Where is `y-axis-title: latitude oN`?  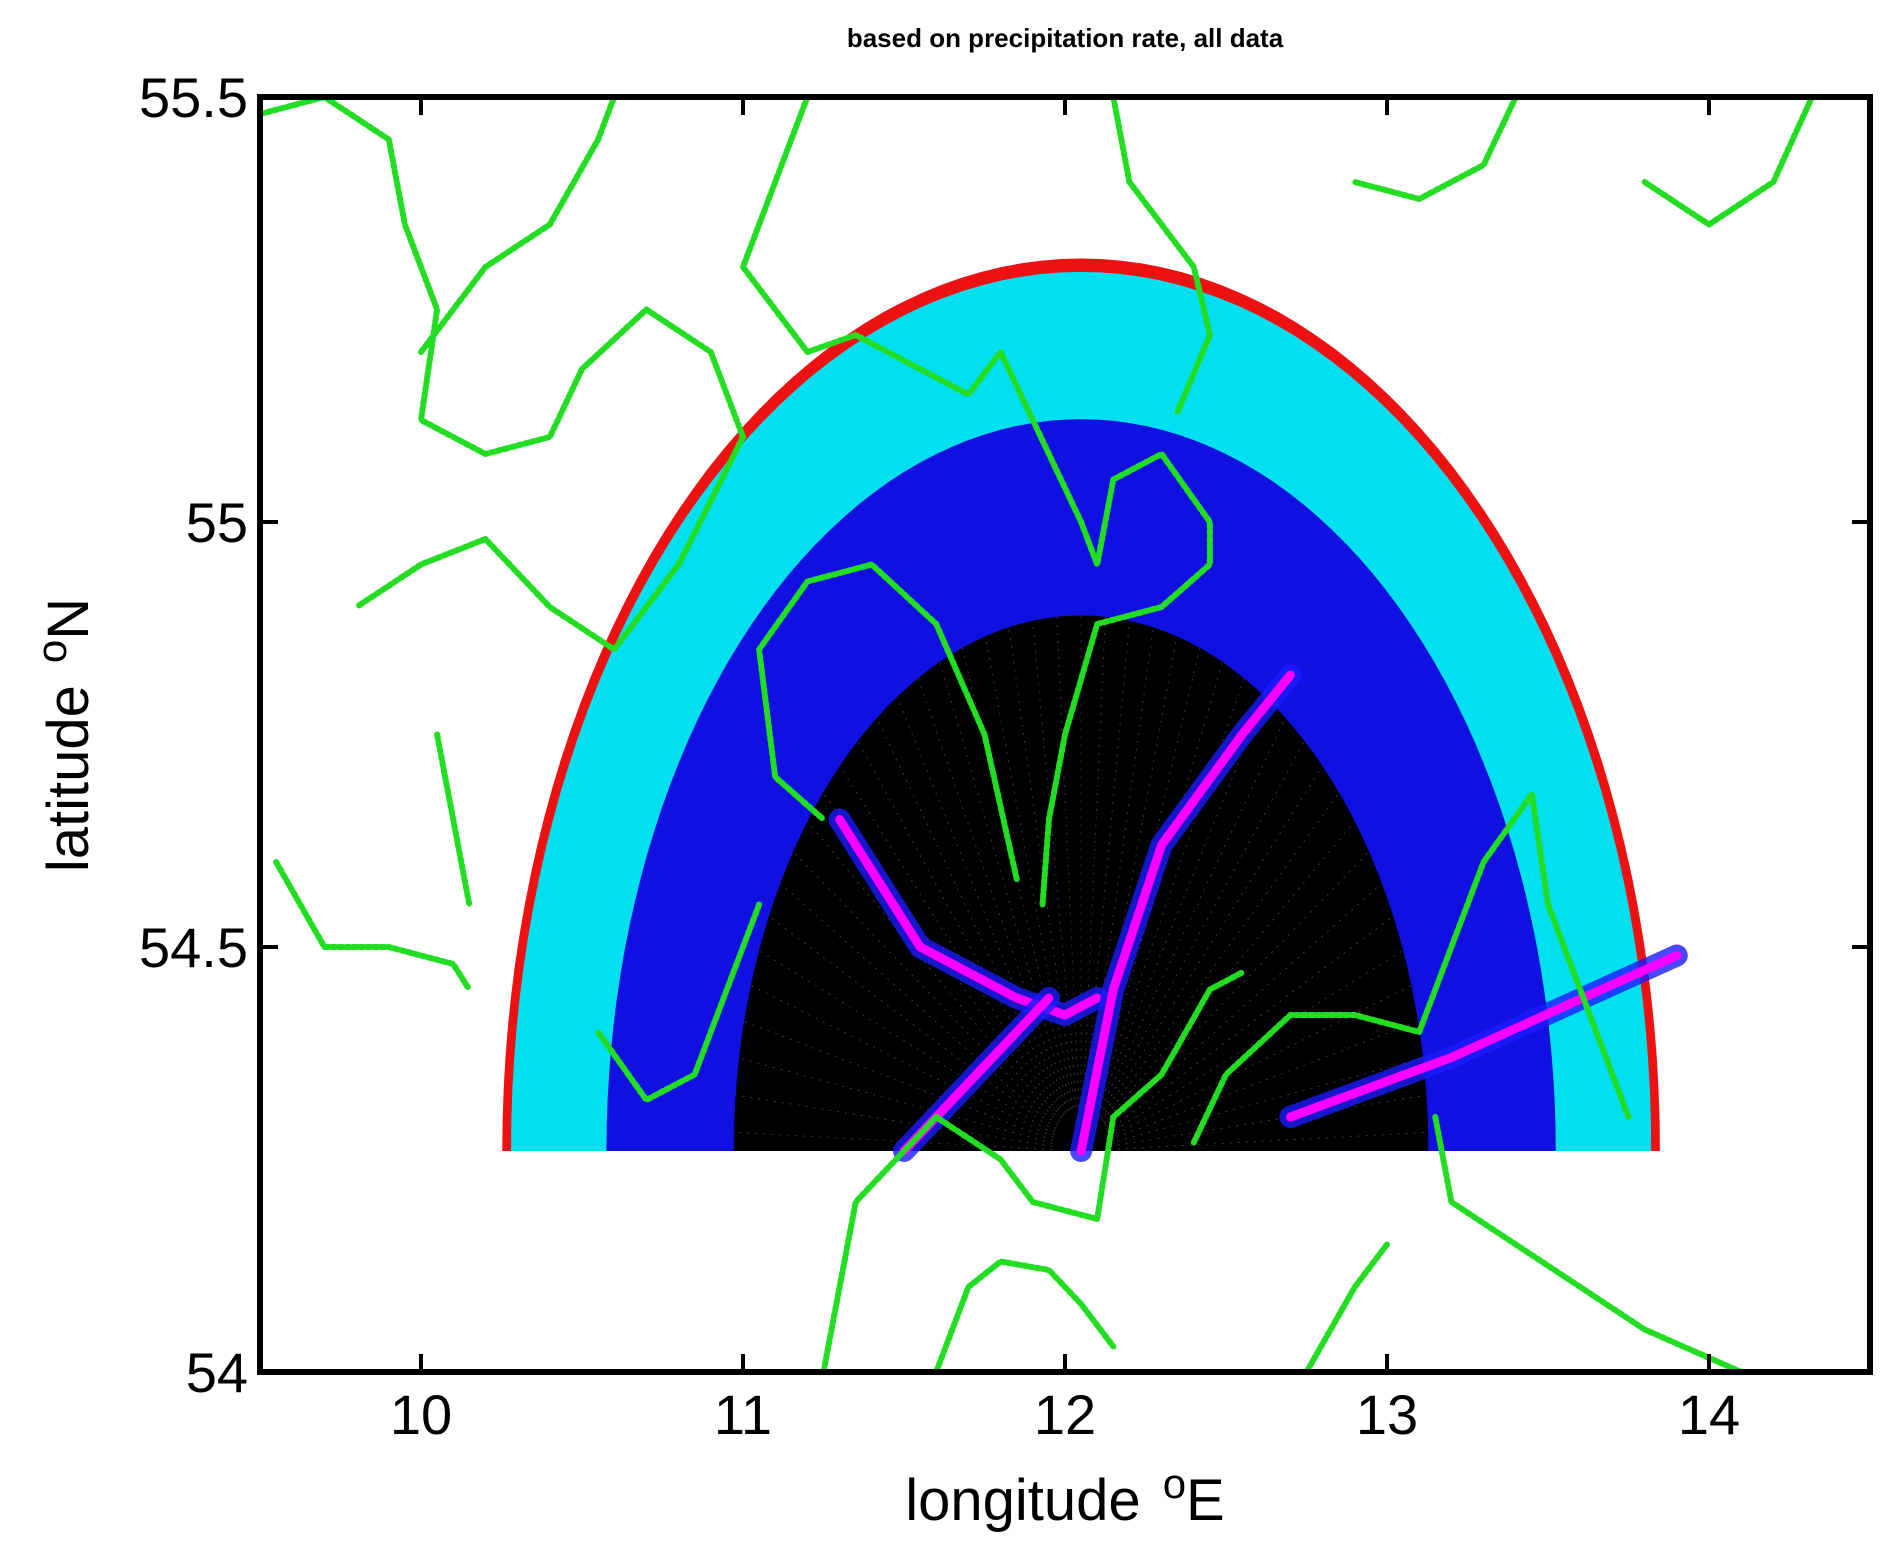
y-axis-title: latitude oN is located at coordinates (64, 735).